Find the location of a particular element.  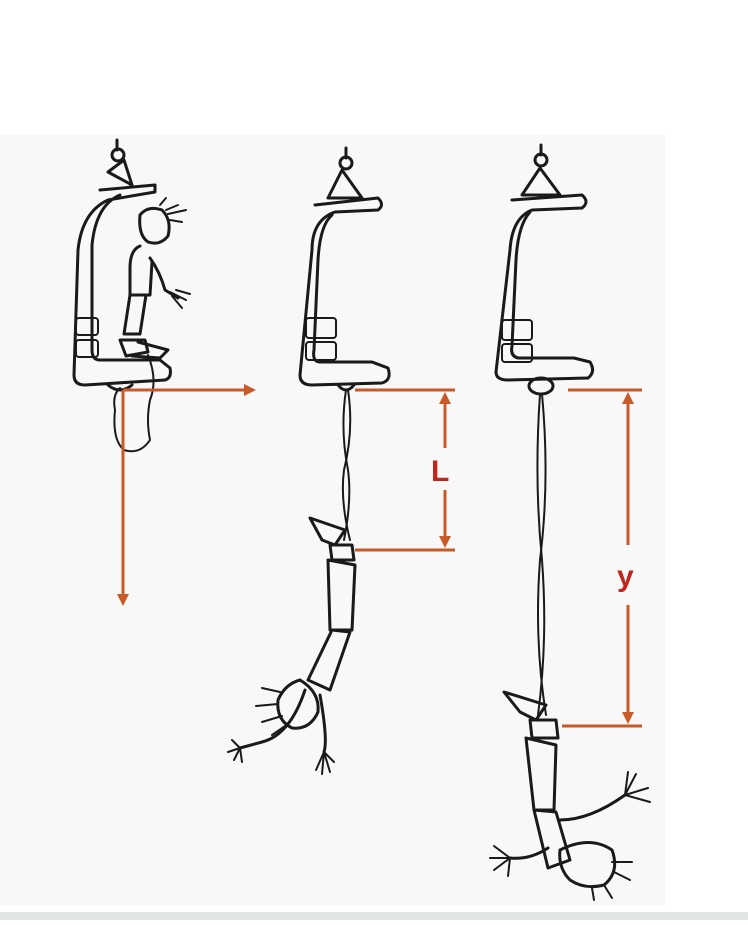

bottom-bar is located at coordinates (374, 916).